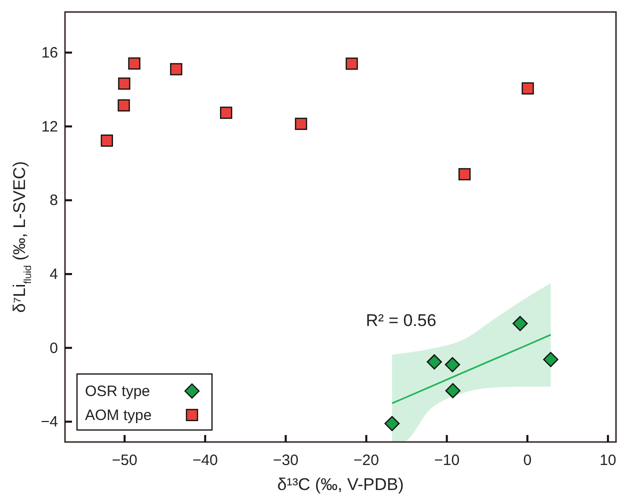 The width and height of the screenshot is (618, 495). Describe the element at coordinates (118, 415) in the screenshot. I see `legend-label: AOM type` at that location.